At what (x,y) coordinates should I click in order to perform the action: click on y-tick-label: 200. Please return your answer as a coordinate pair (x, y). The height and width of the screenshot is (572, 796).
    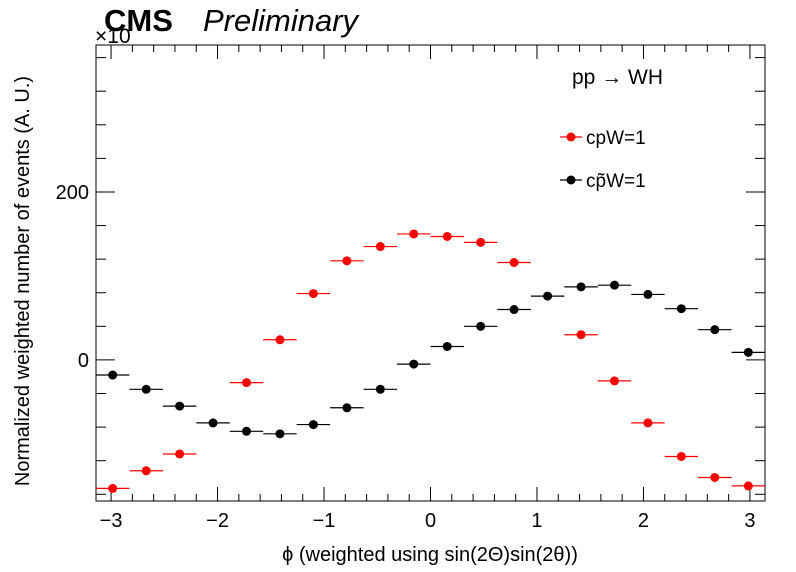
    Looking at the image, I should click on (72, 193).